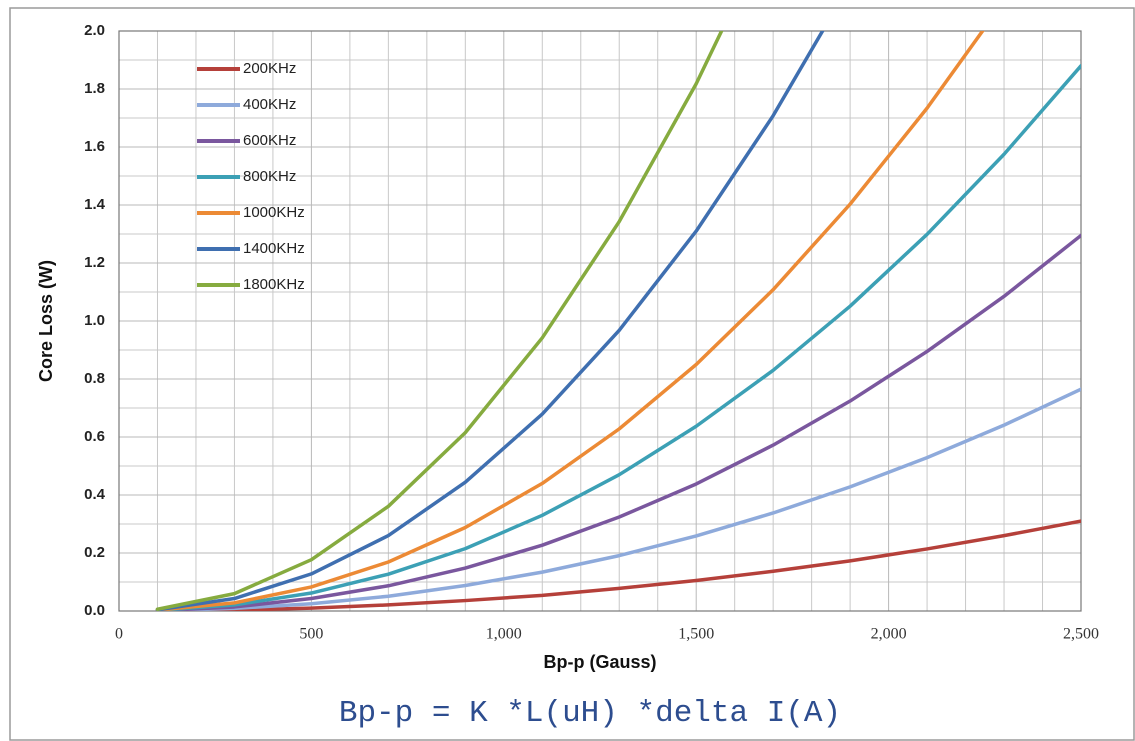  I want to click on y-tick-label: 0.2, so click(94, 552).